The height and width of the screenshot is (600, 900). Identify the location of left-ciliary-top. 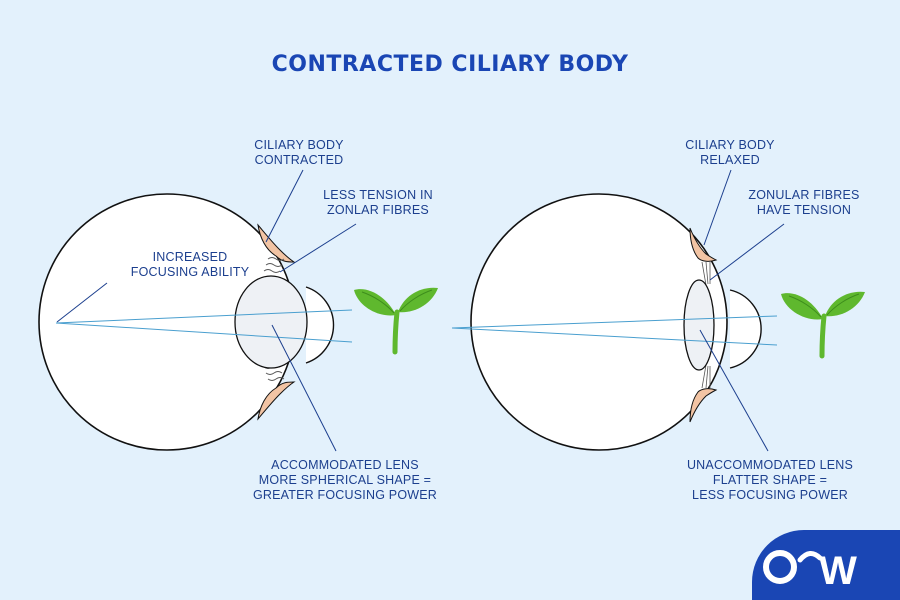
(276, 243).